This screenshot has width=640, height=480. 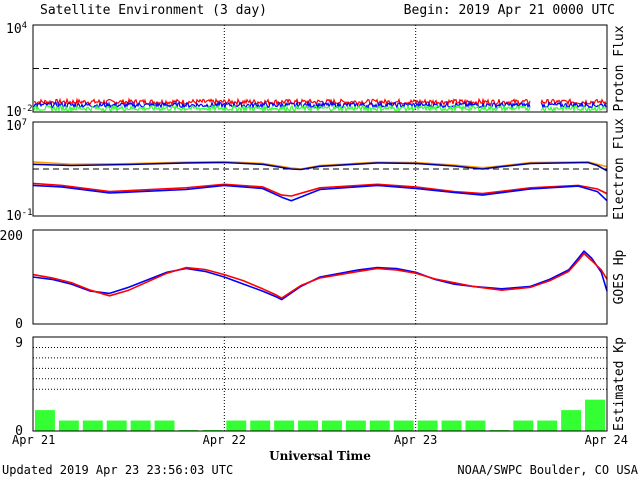 What do you see at coordinates (619, 68) in the screenshot?
I see `proton-flux-ylabel: Proton Flux` at bounding box center [619, 68].